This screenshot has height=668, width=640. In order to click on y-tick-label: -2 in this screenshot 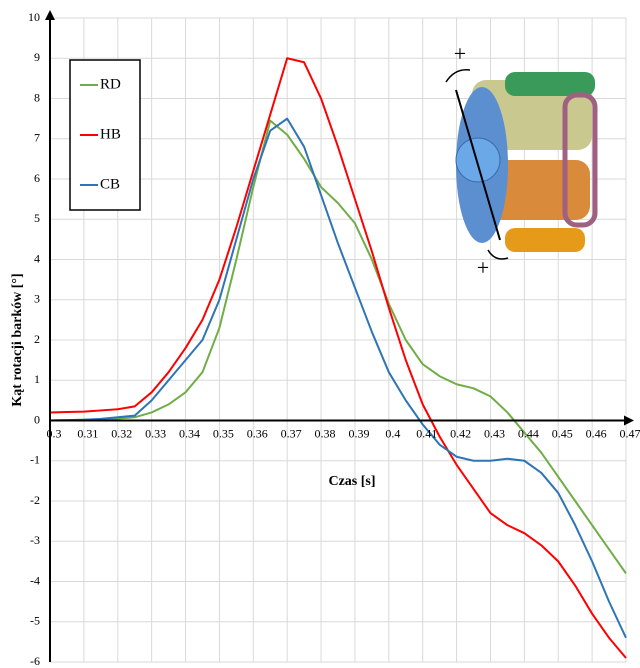, I will do `click(35, 500)`.